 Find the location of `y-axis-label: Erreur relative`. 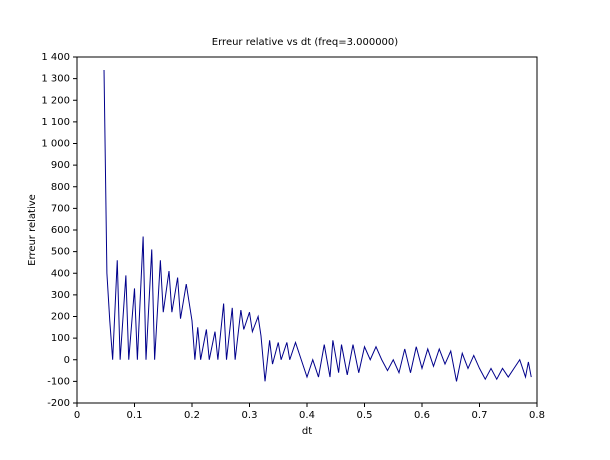

y-axis-label: Erreur relative is located at coordinates (32, 230).